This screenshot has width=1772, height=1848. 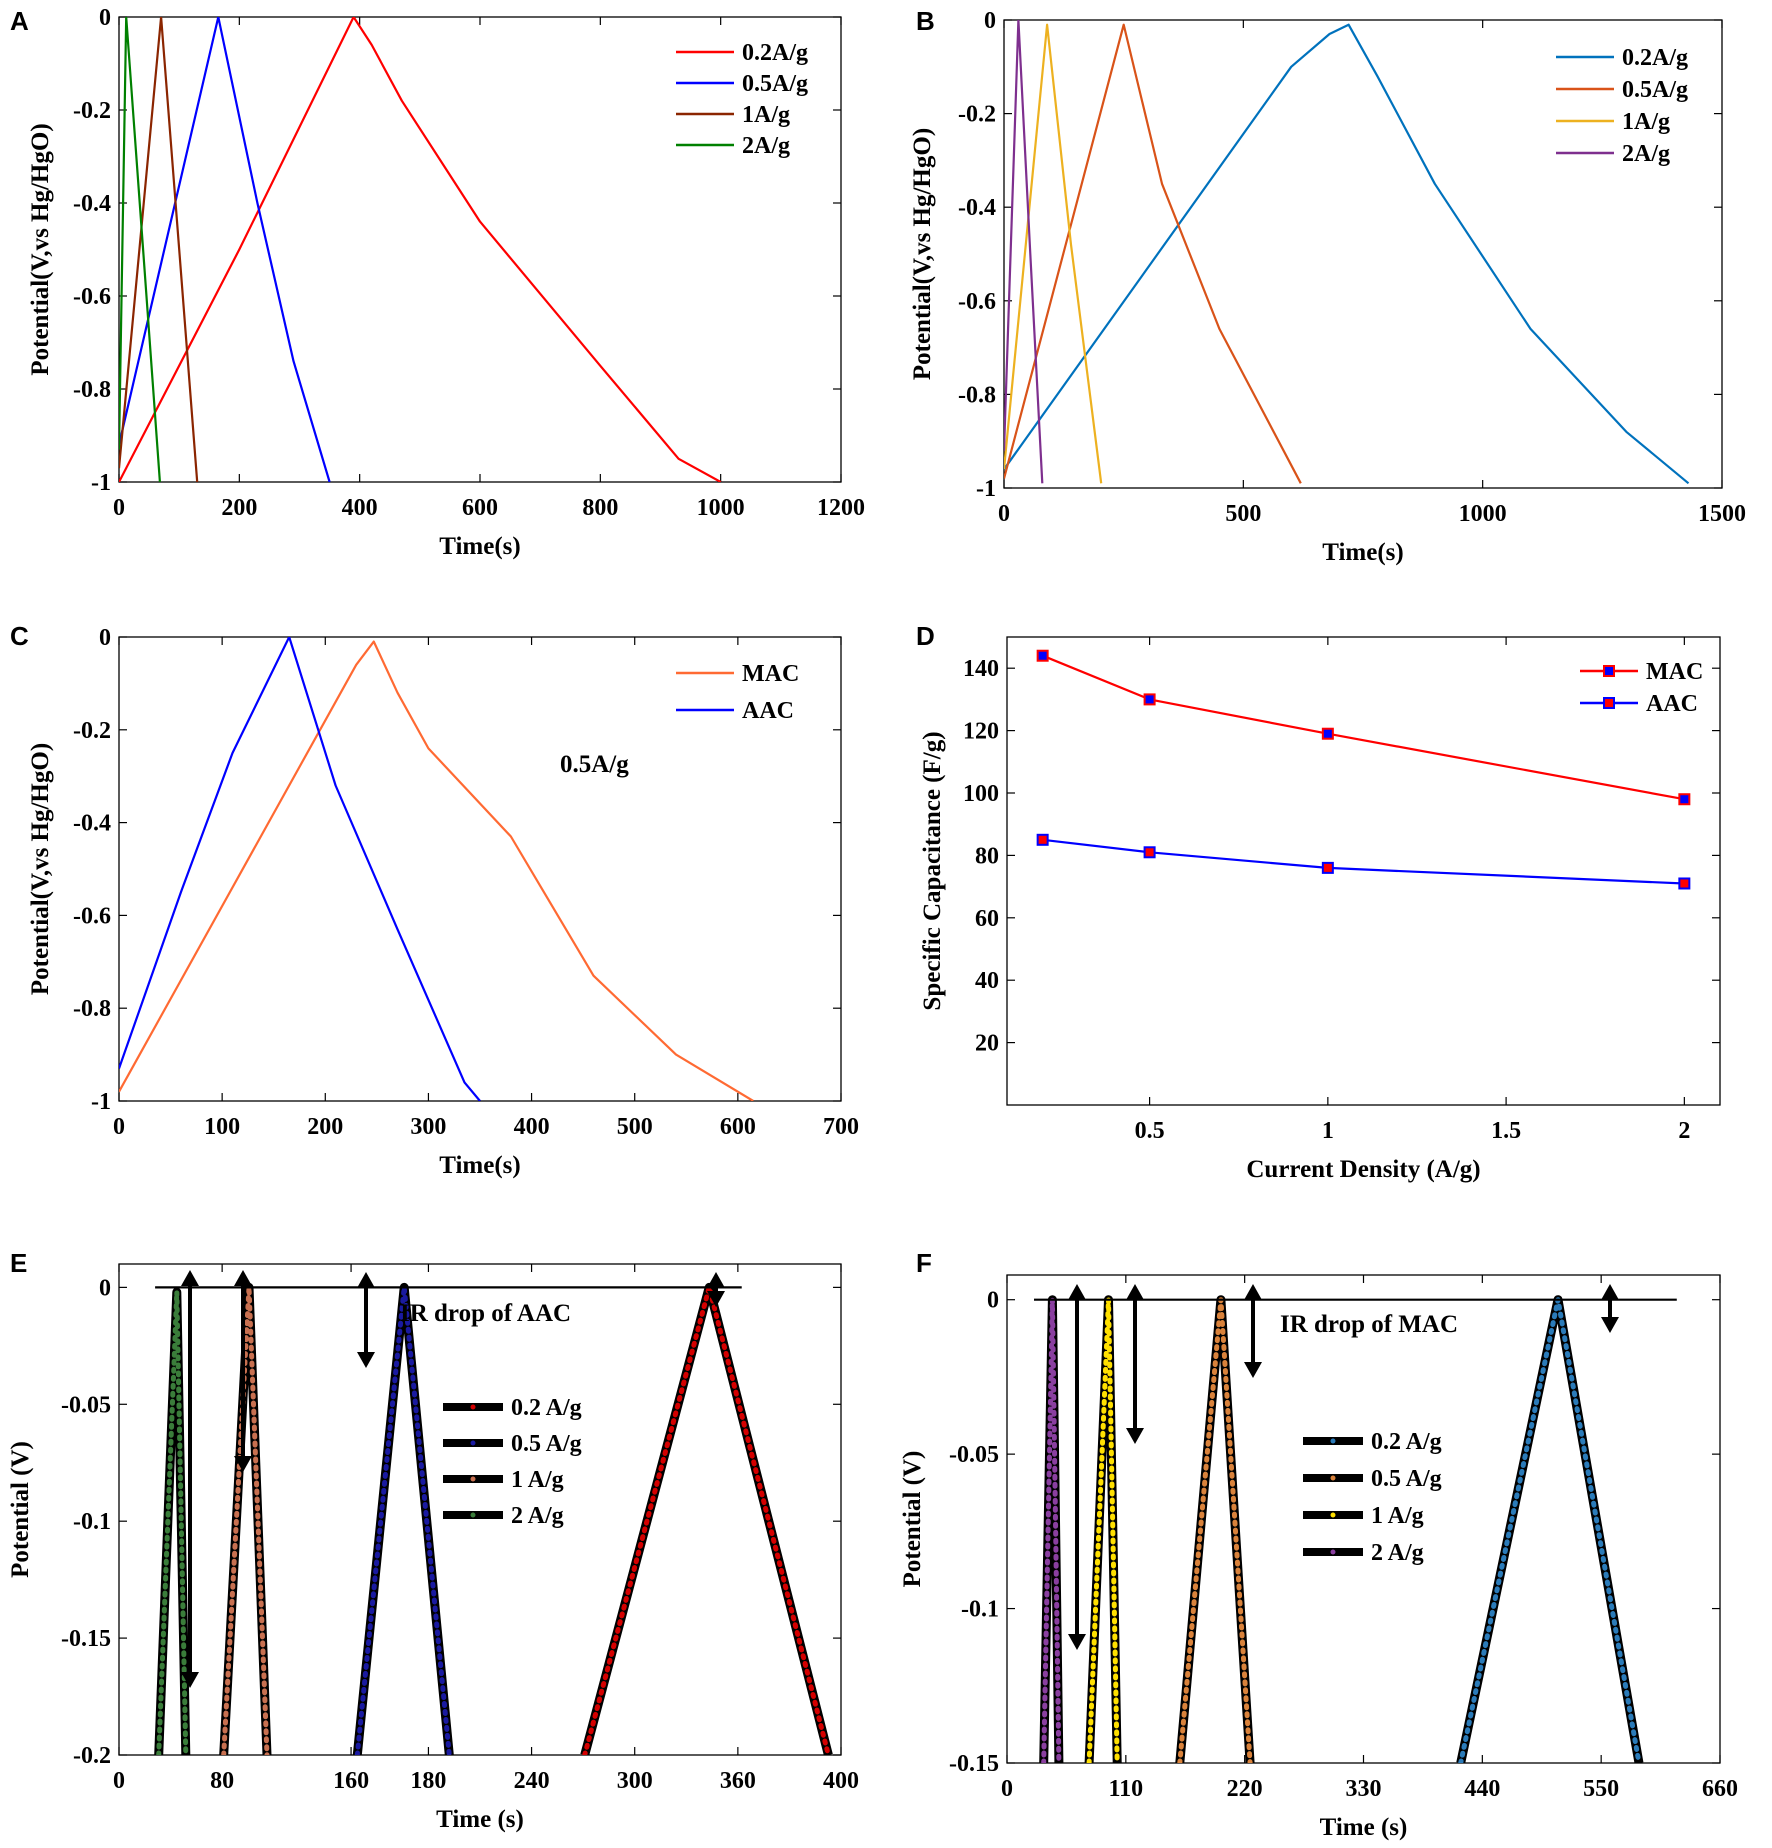 I want to click on y-tick-label-a: -0.2, so click(x=92, y=111).